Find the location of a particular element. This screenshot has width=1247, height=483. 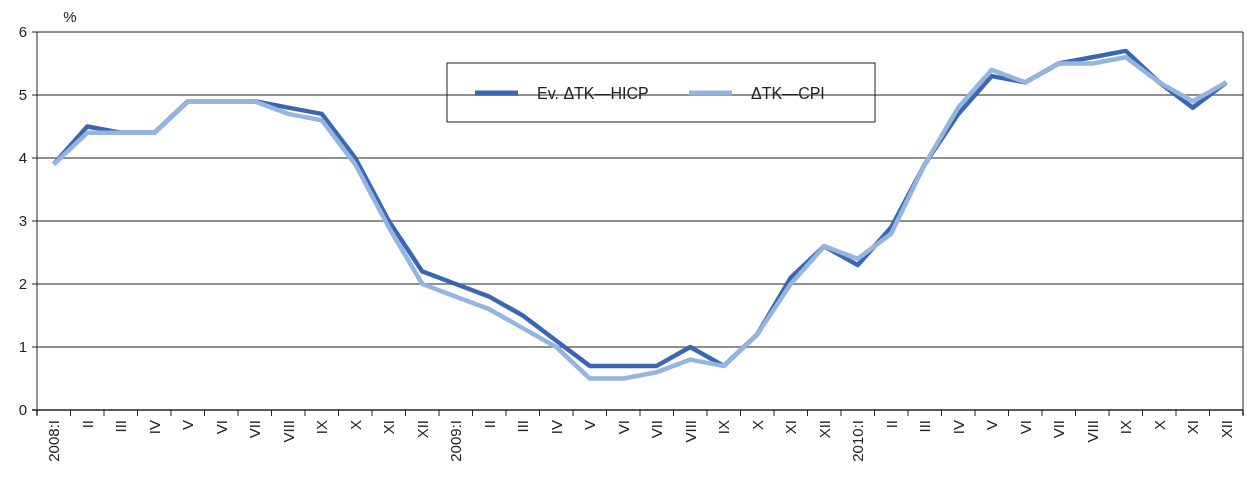

x-tick-label: 2009:I is located at coordinates (455, 441).